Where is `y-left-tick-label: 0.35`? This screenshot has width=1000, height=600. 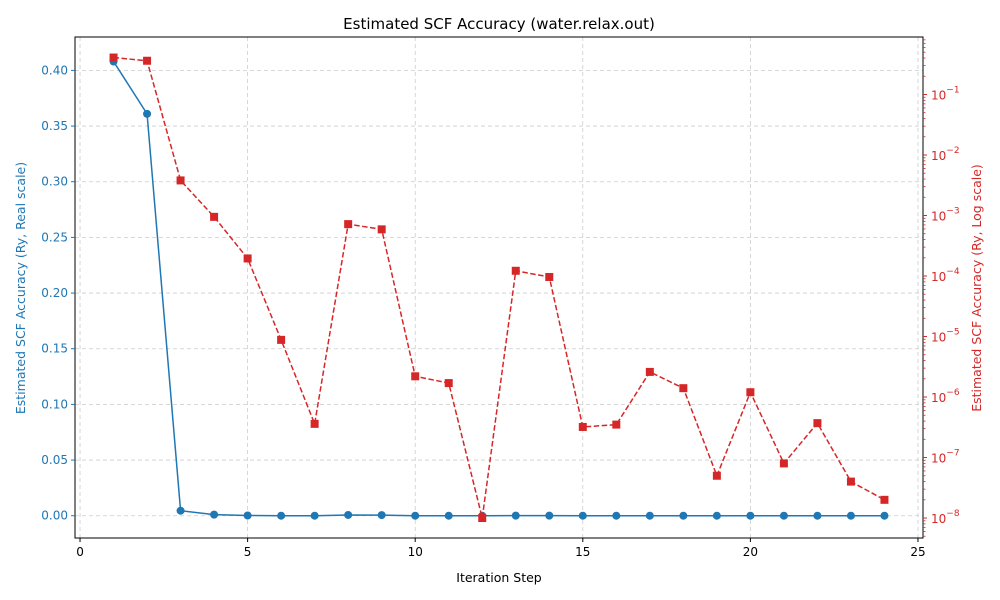 y-left-tick-label: 0.35 is located at coordinates (54, 126).